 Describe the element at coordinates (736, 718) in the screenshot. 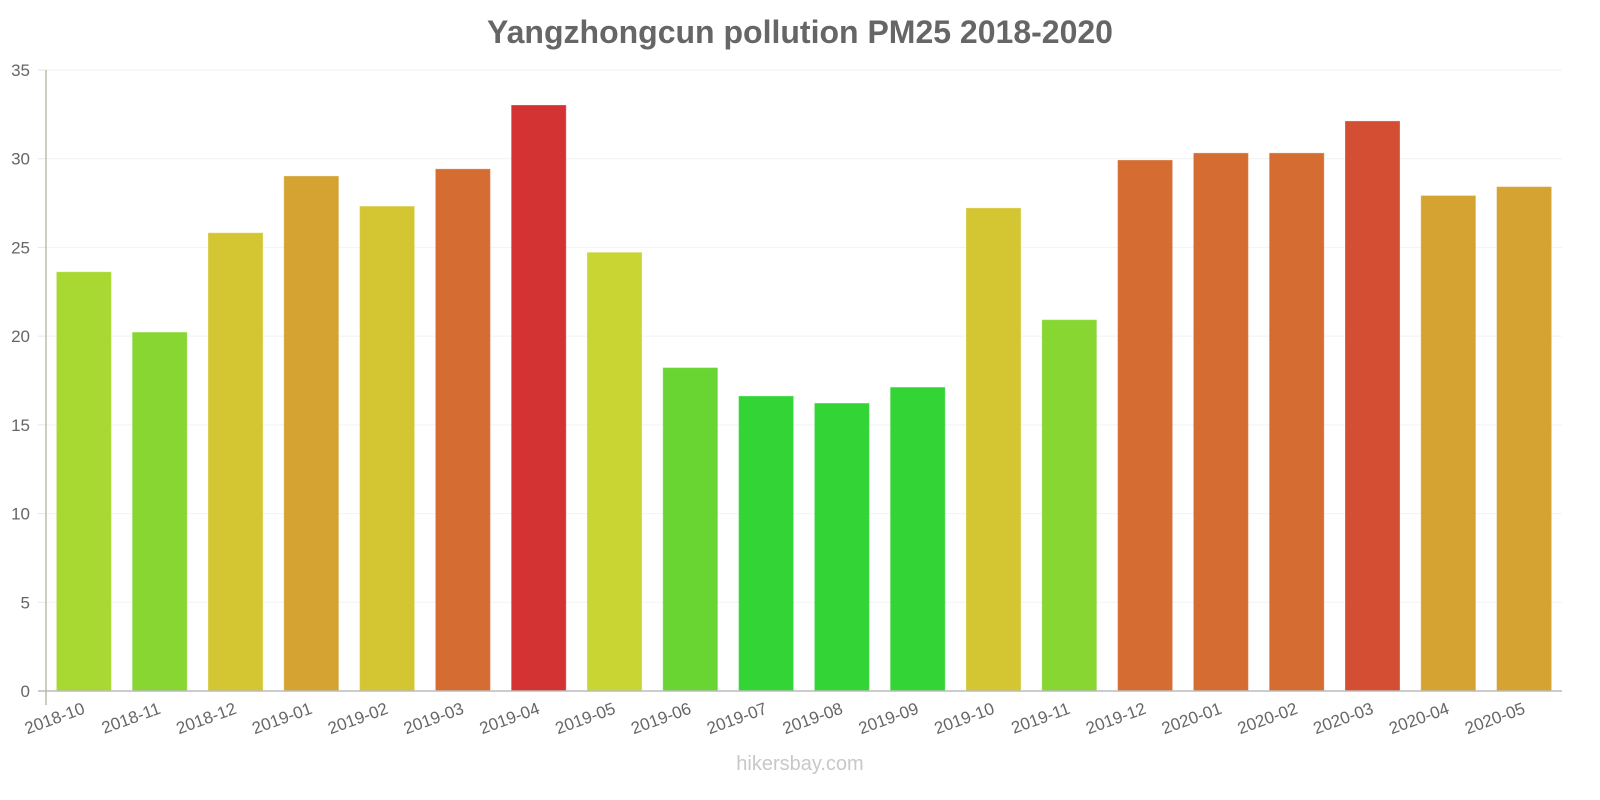

I see `x-tick-label: 2019-07` at that location.